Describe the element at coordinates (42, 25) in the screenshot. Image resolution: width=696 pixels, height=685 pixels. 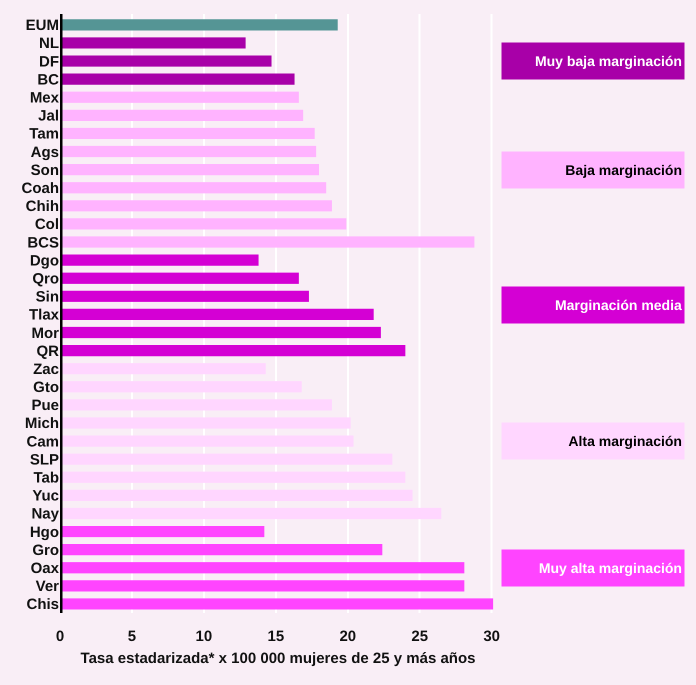
I see `y-tick-label: EUM` at that location.